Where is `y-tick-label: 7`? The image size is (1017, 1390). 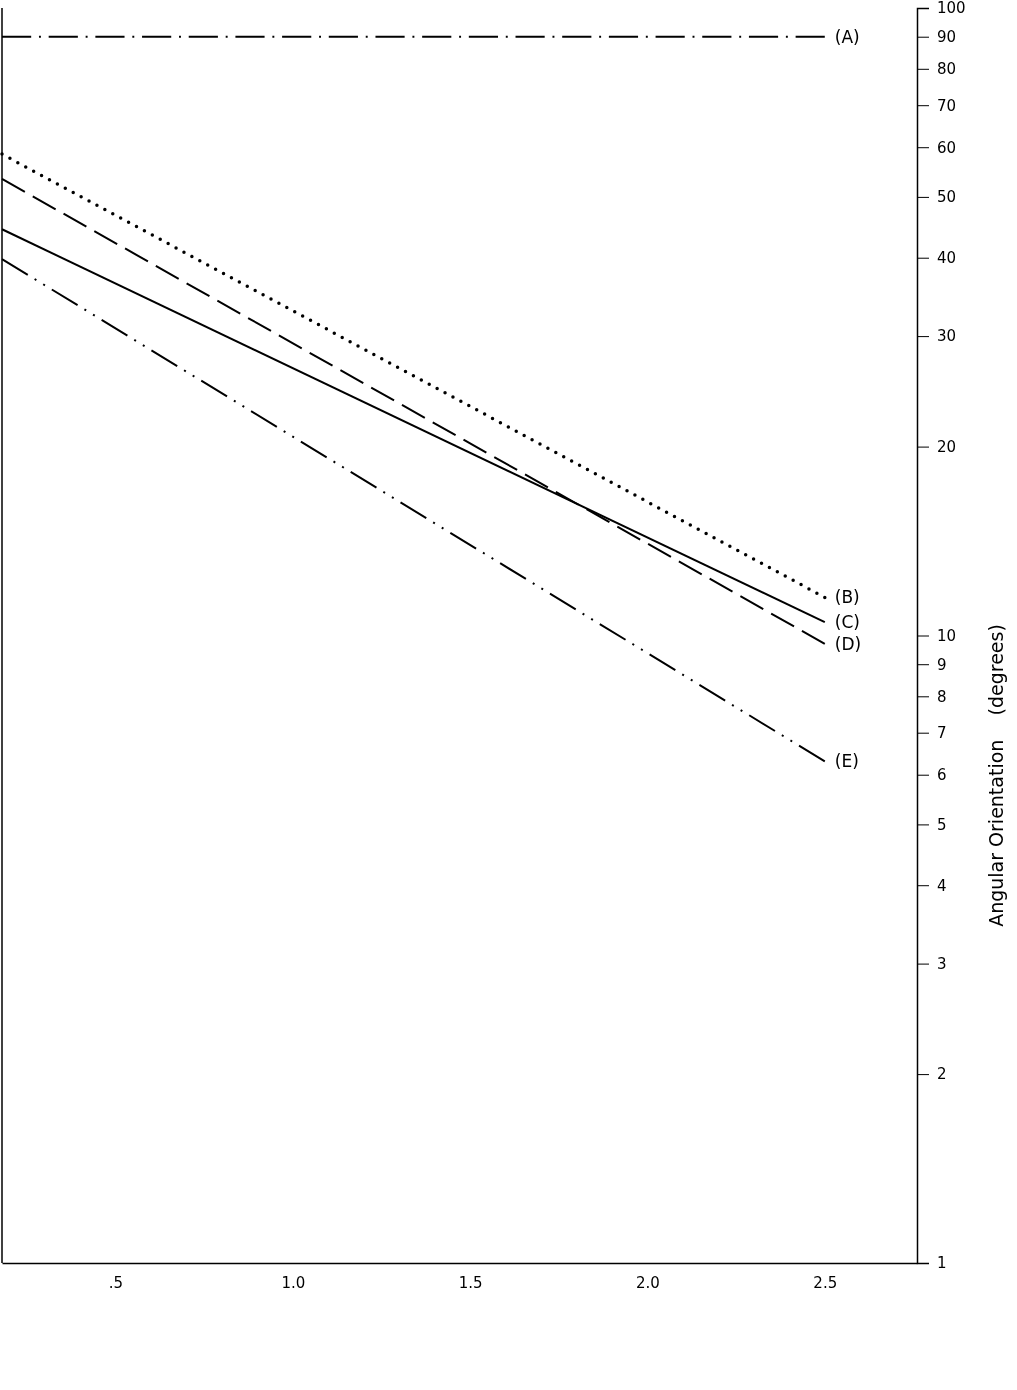
y-tick-label: 7 is located at coordinates (942, 733).